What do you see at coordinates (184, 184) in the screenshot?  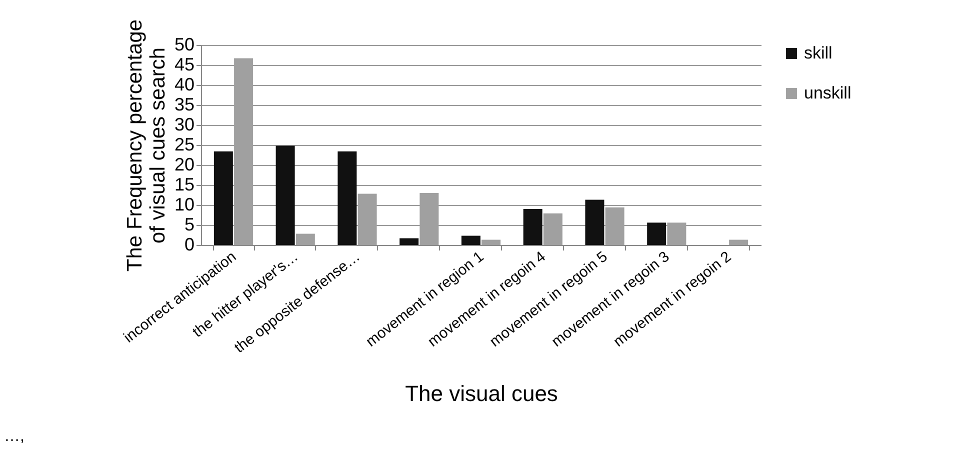 I see `y-tick-label: 15` at bounding box center [184, 184].